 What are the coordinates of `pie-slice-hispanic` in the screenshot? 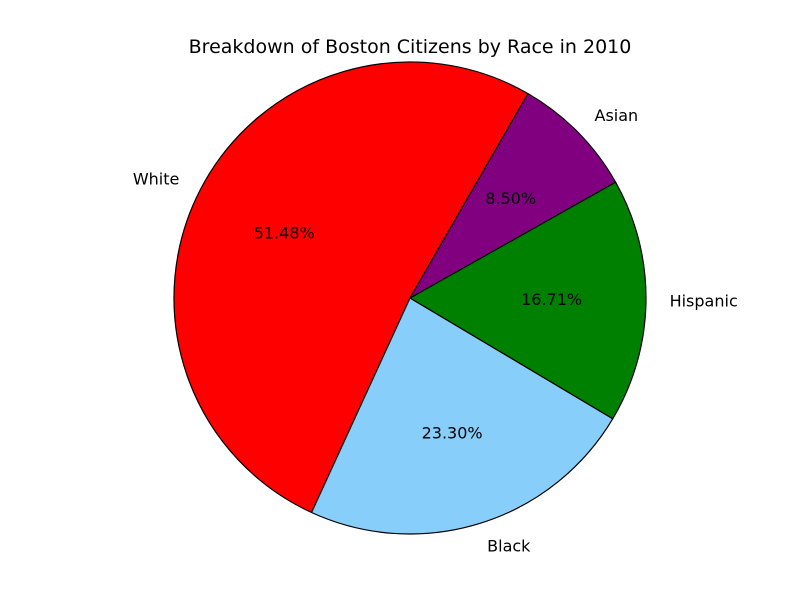 It's located at (528, 300).